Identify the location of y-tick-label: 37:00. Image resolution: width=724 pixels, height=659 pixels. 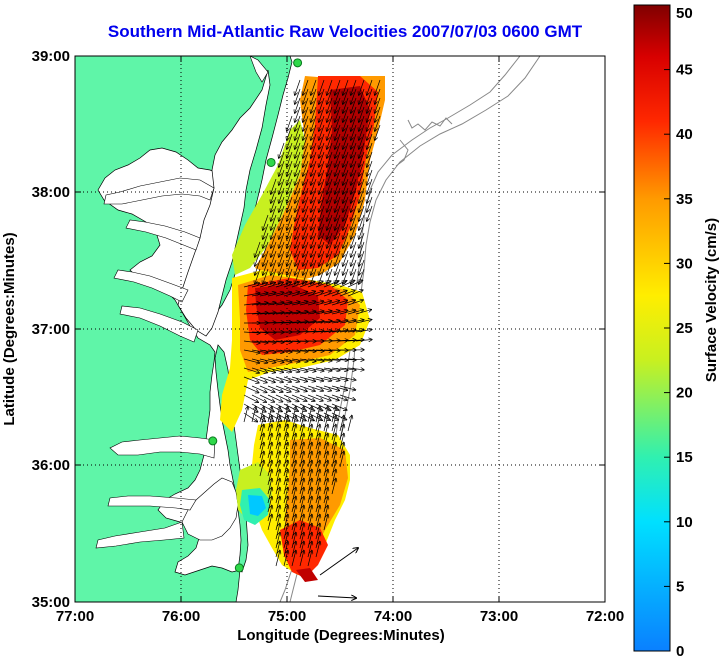
(51, 329).